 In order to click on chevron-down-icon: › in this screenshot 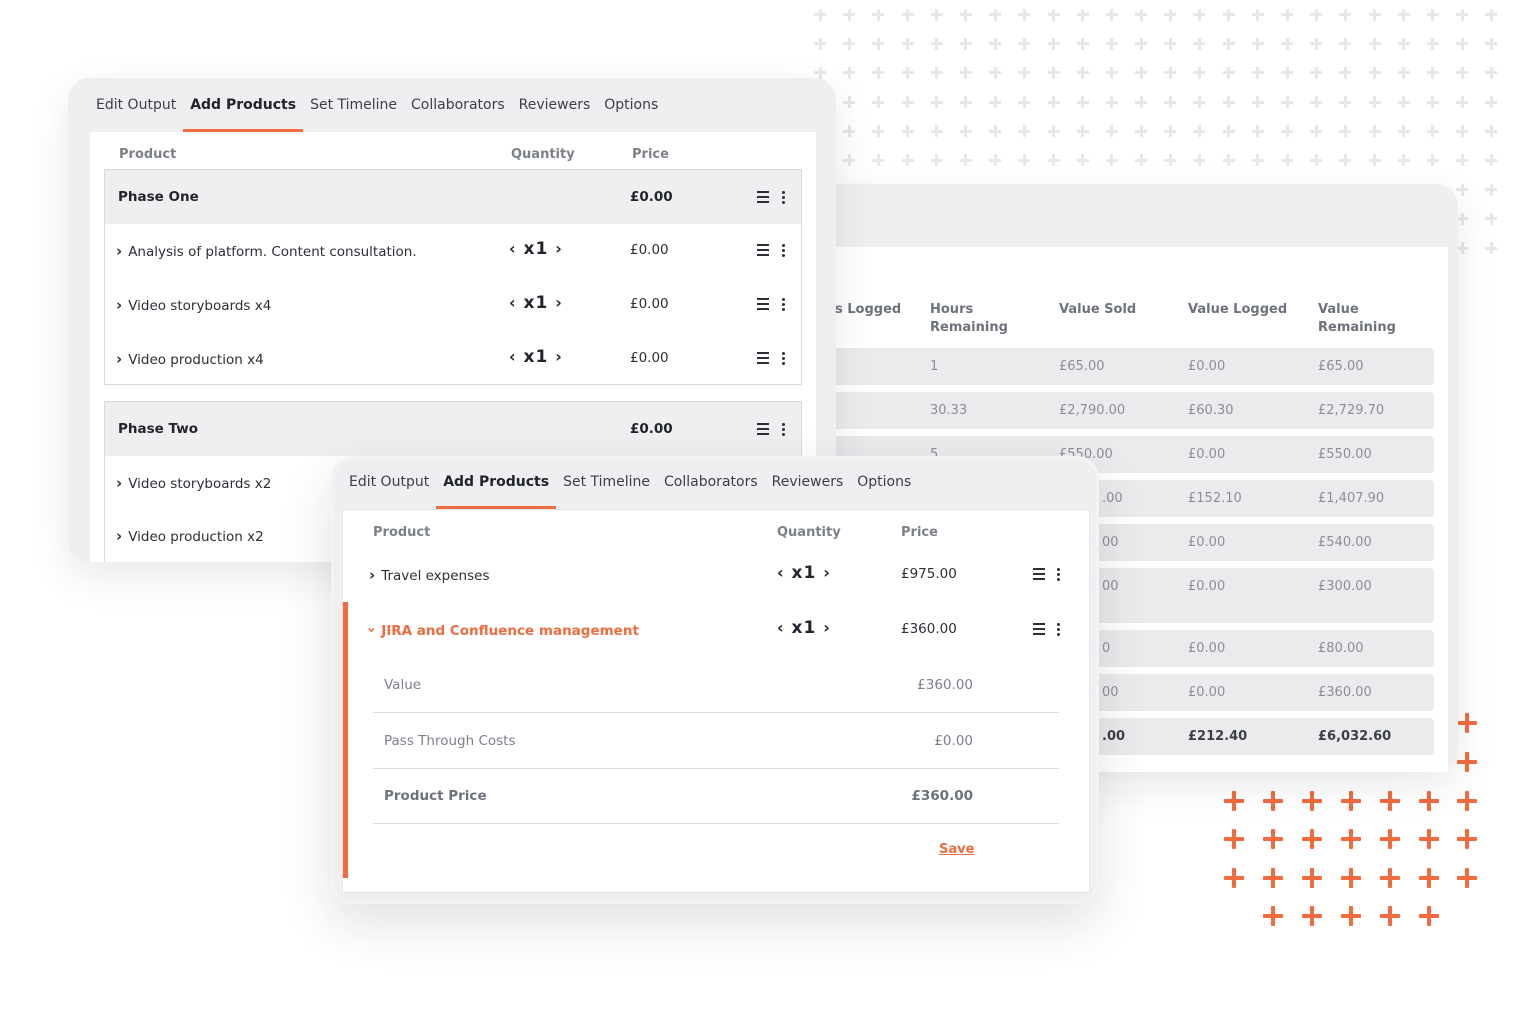, I will do `click(372, 630)`.